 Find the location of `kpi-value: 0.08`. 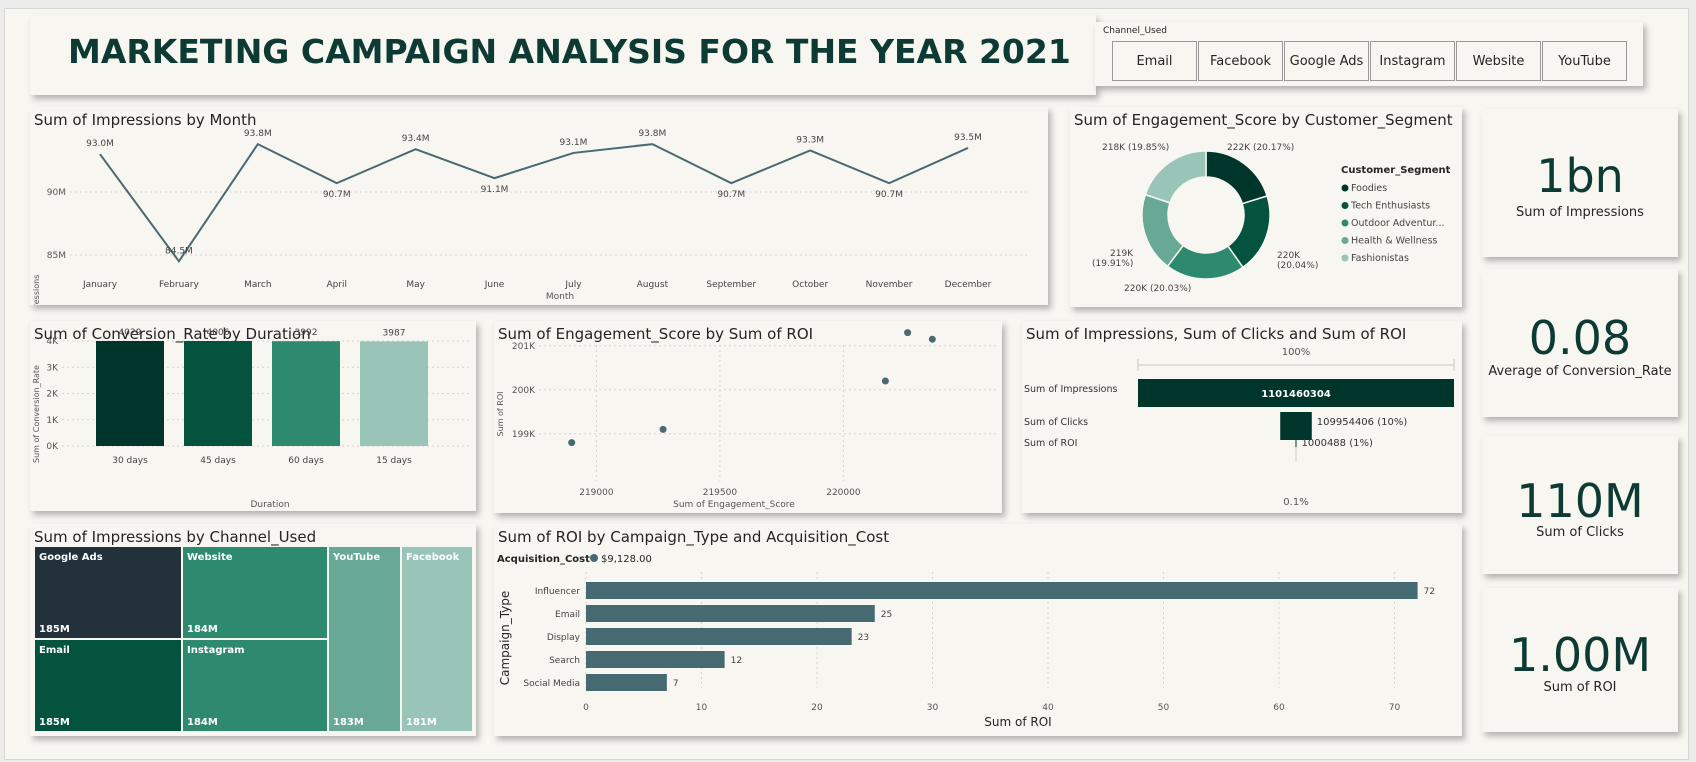

kpi-value: 0.08 is located at coordinates (1580, 338).